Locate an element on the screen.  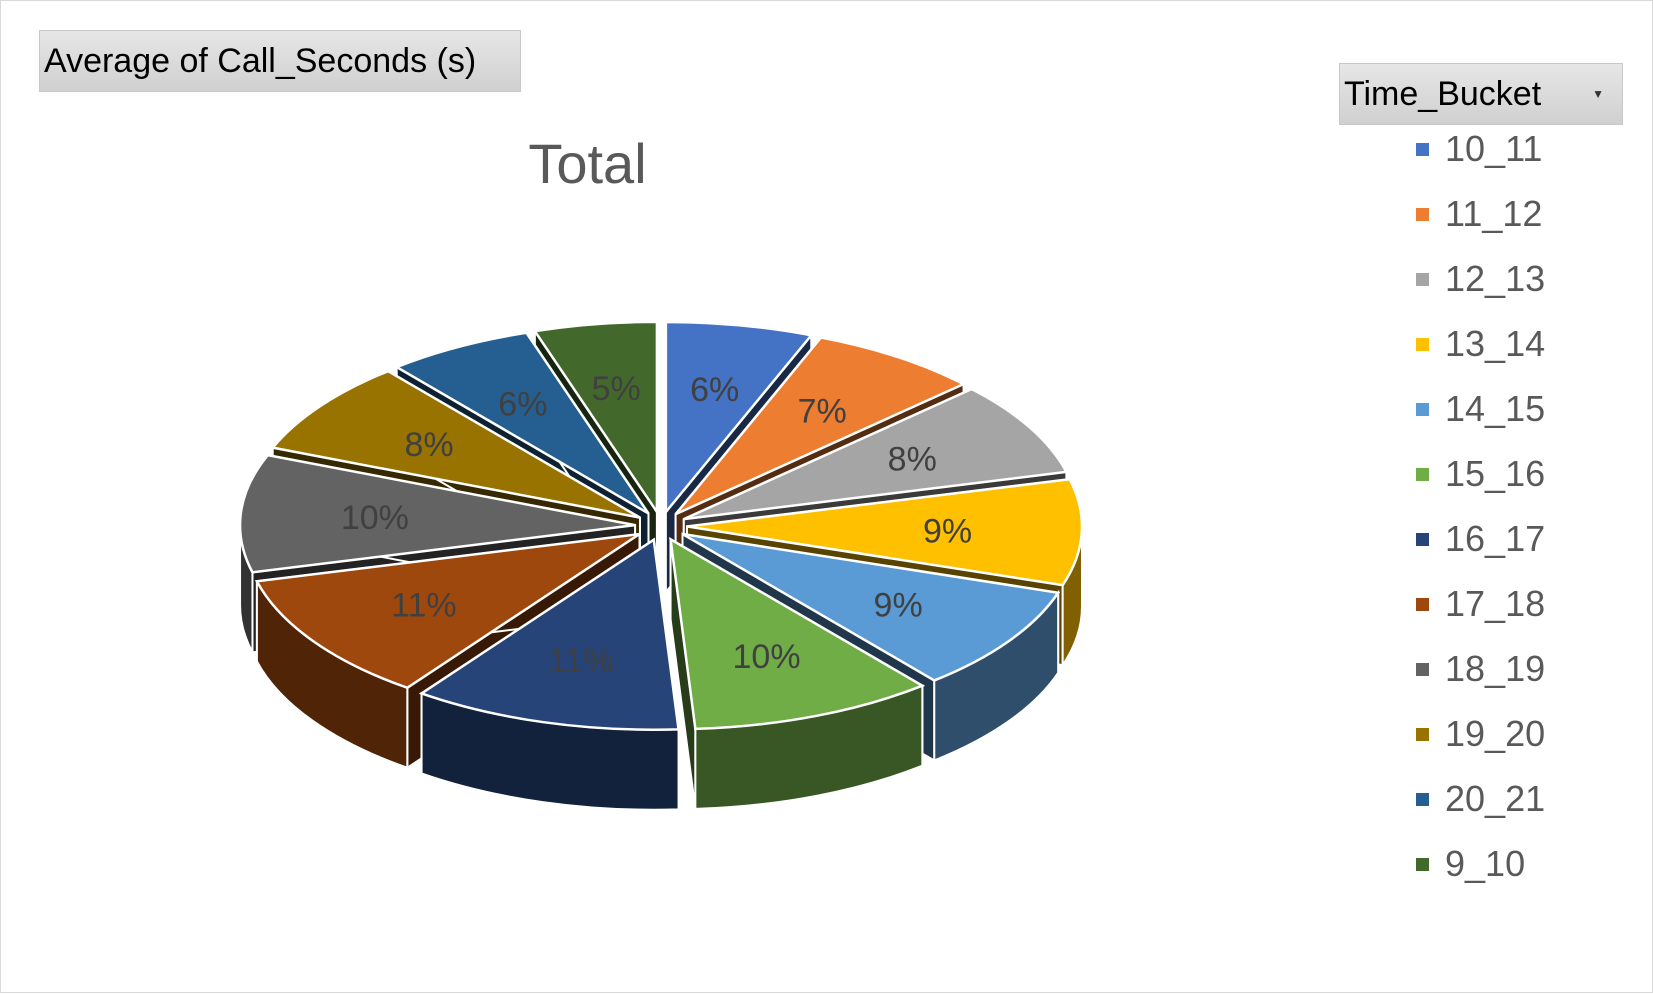
legend-label: 17_18 is located at coordinates (1495, 603).